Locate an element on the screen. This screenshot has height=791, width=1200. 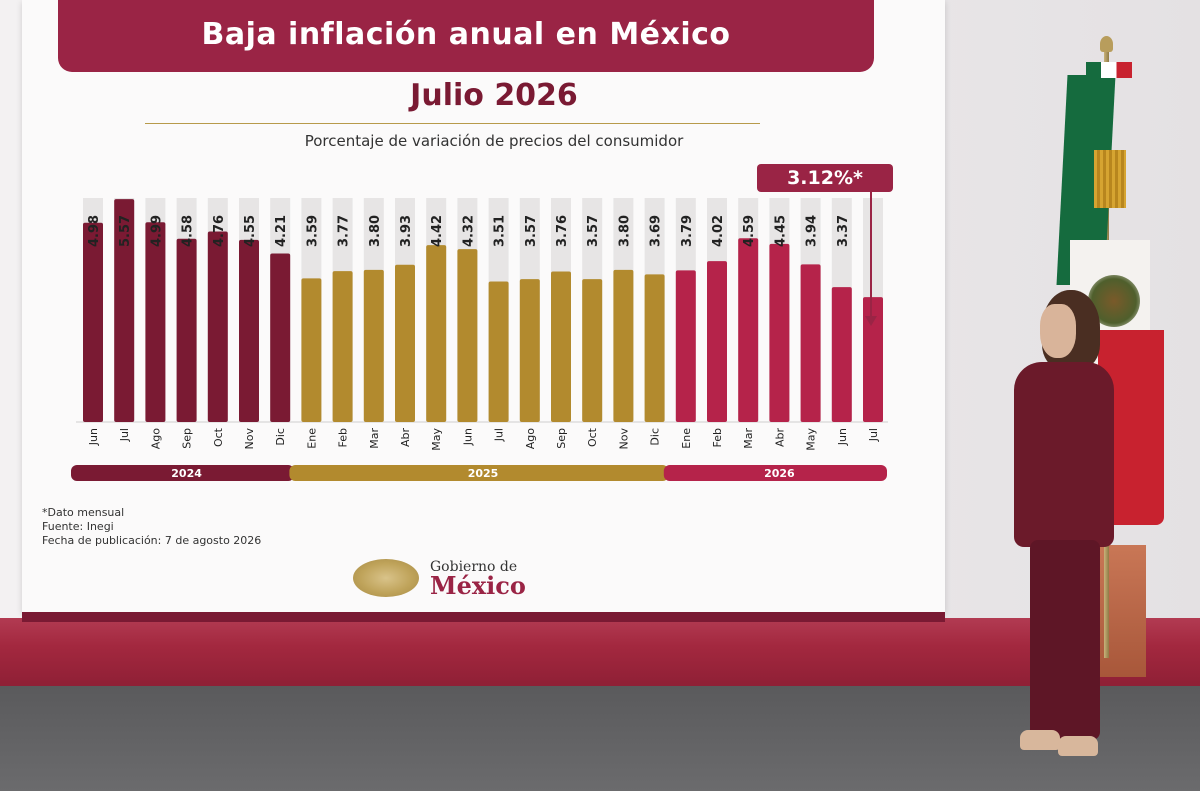
value-label: 4.59 is located at coordinates (749, 231).